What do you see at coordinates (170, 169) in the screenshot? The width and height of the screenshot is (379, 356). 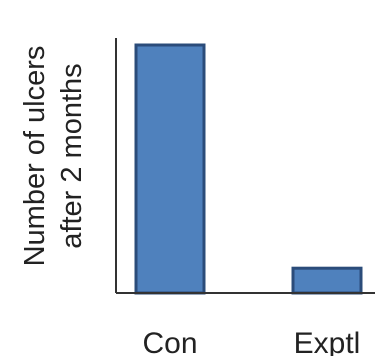 I see `bar-con` at bounding box center [170, 169].